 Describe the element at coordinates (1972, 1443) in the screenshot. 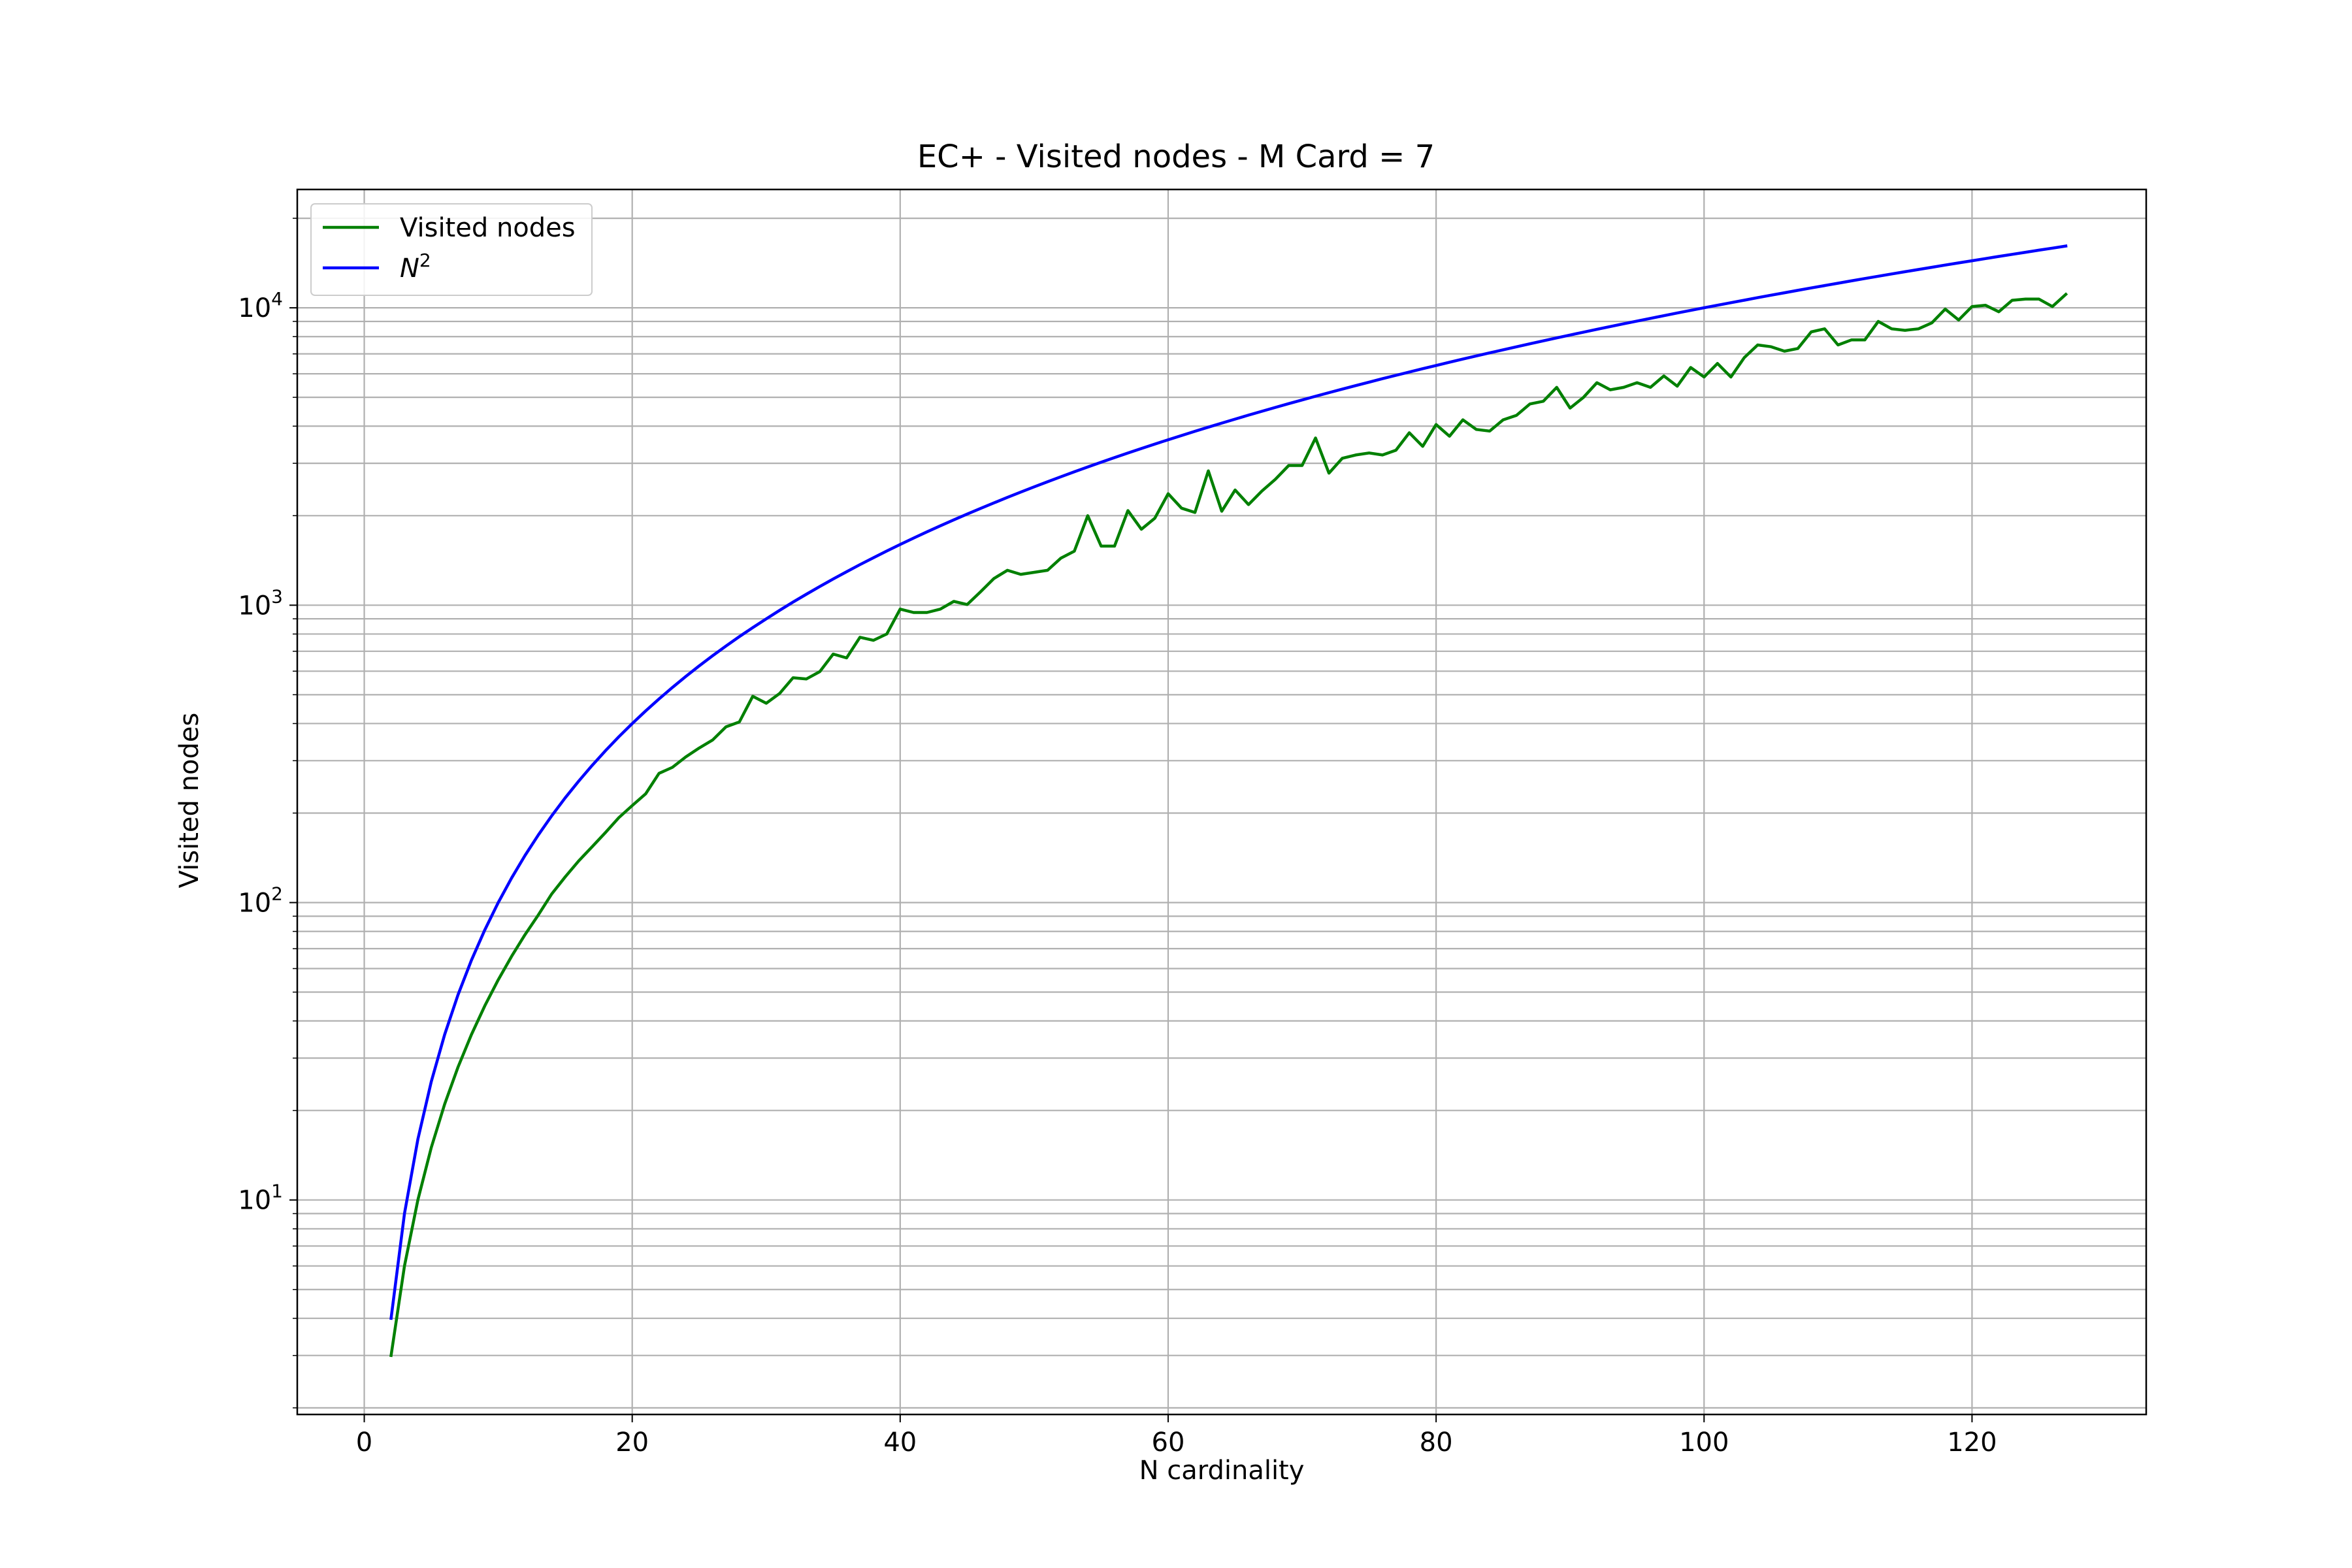

I see `x-tick-label: 120` at that location.